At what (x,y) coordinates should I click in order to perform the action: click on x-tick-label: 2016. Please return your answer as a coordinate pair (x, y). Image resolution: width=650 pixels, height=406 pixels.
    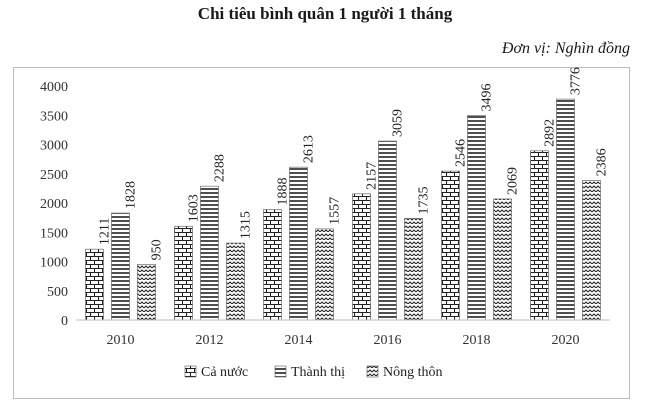
    Looking at the image, I should click on (388, 340).